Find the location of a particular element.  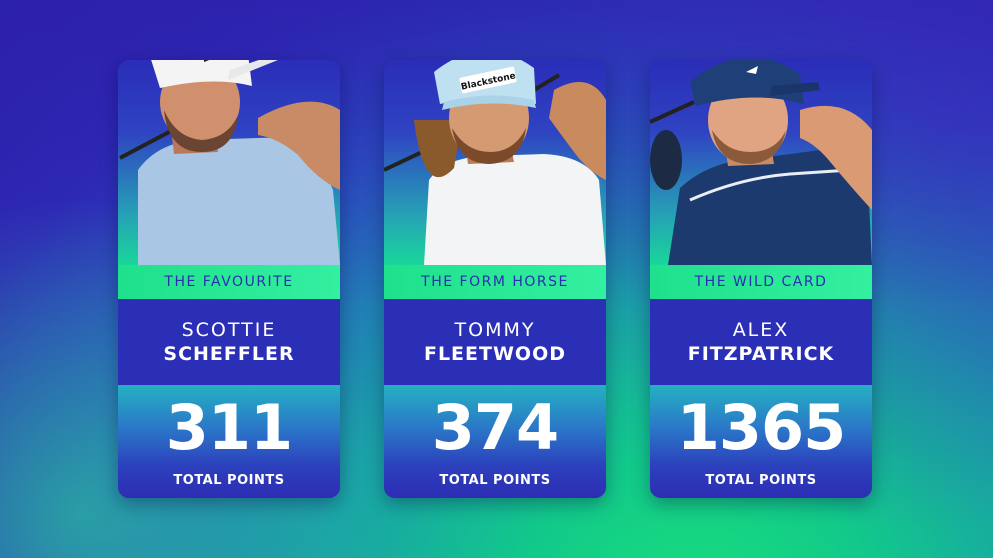

card-label-band: THE FAVOURITE is located at coordinates (229, 282).